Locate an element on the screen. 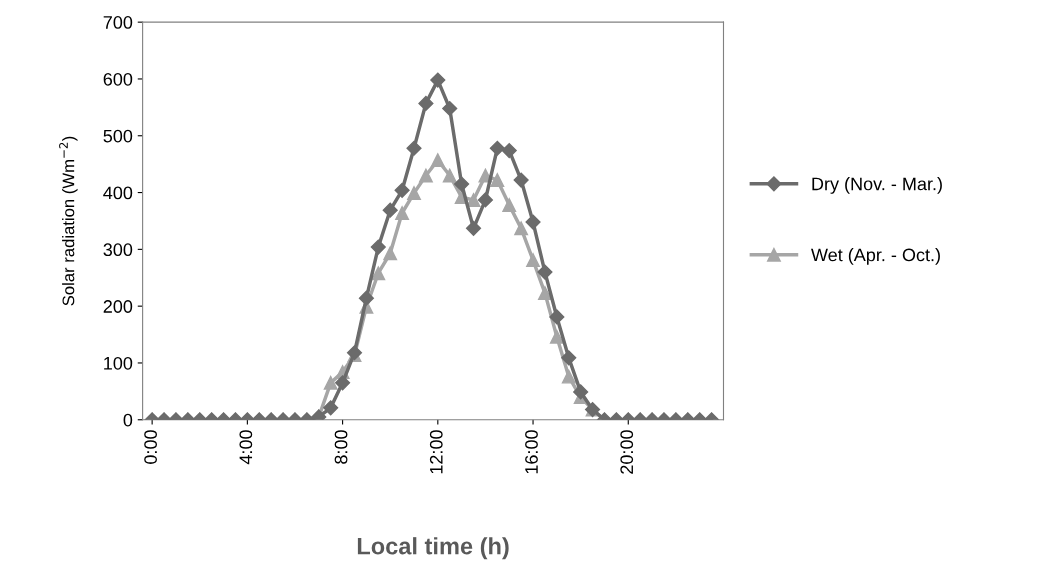 The width and height of the screenshot is (1041, 583). x-tick-label: 4:00 is located at coordinates (246, 447).